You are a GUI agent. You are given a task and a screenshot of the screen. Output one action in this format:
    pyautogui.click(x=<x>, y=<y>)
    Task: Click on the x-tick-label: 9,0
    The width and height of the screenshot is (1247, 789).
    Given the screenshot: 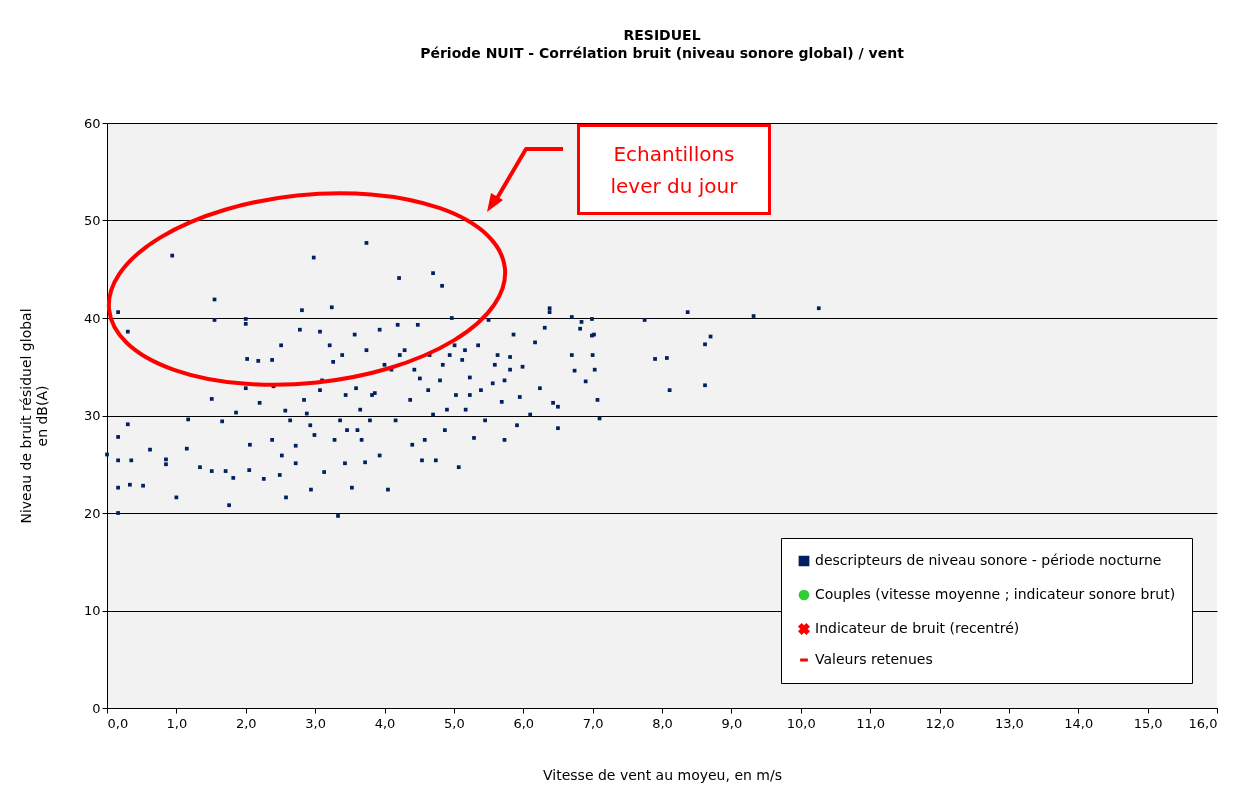 What is the action you would take?
    pyautogui.click(x=732, y=723)
    